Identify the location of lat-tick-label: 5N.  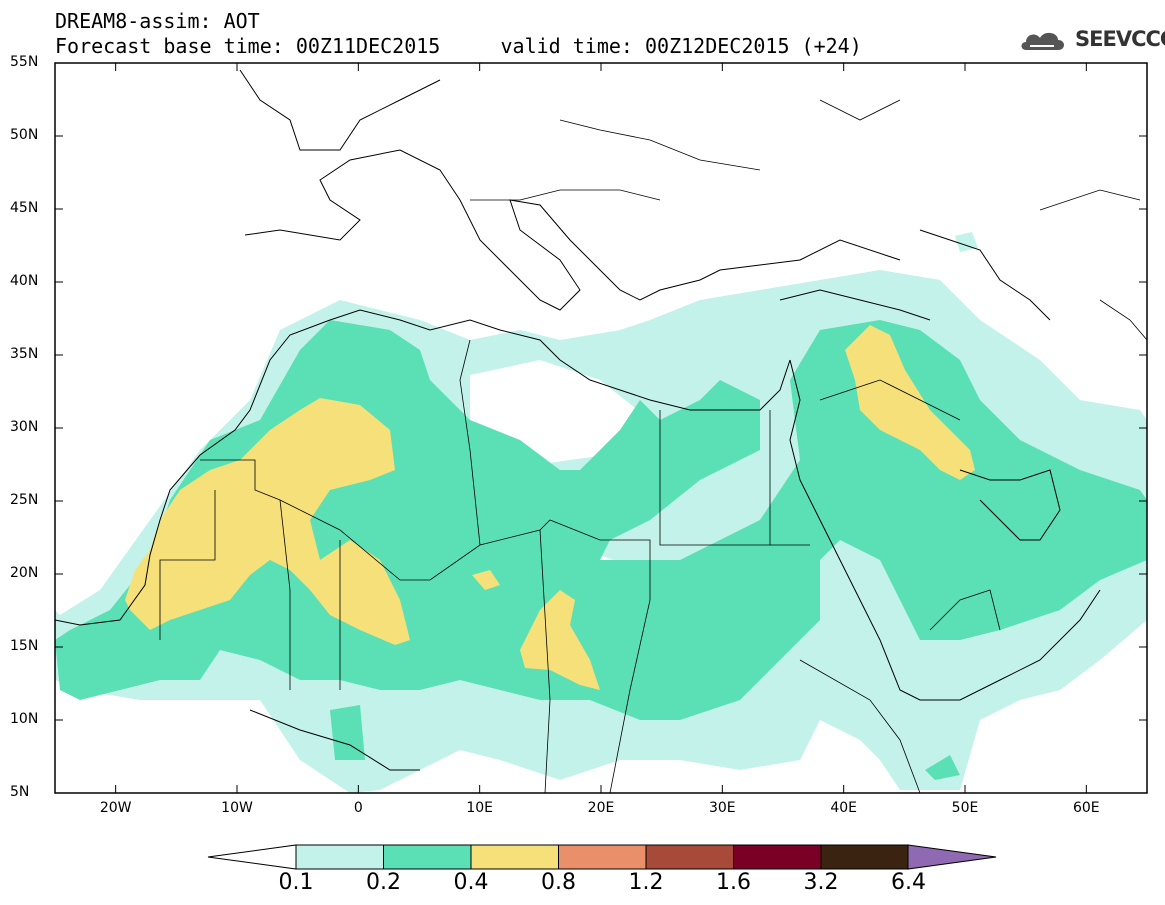
(20, 792).